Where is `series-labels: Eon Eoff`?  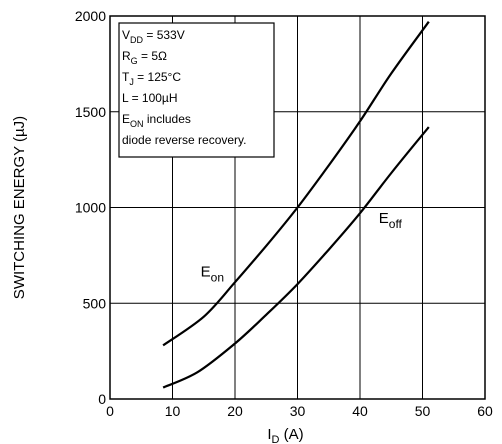
series-labels: Eon Eoff is located at coordinates (302, 247).